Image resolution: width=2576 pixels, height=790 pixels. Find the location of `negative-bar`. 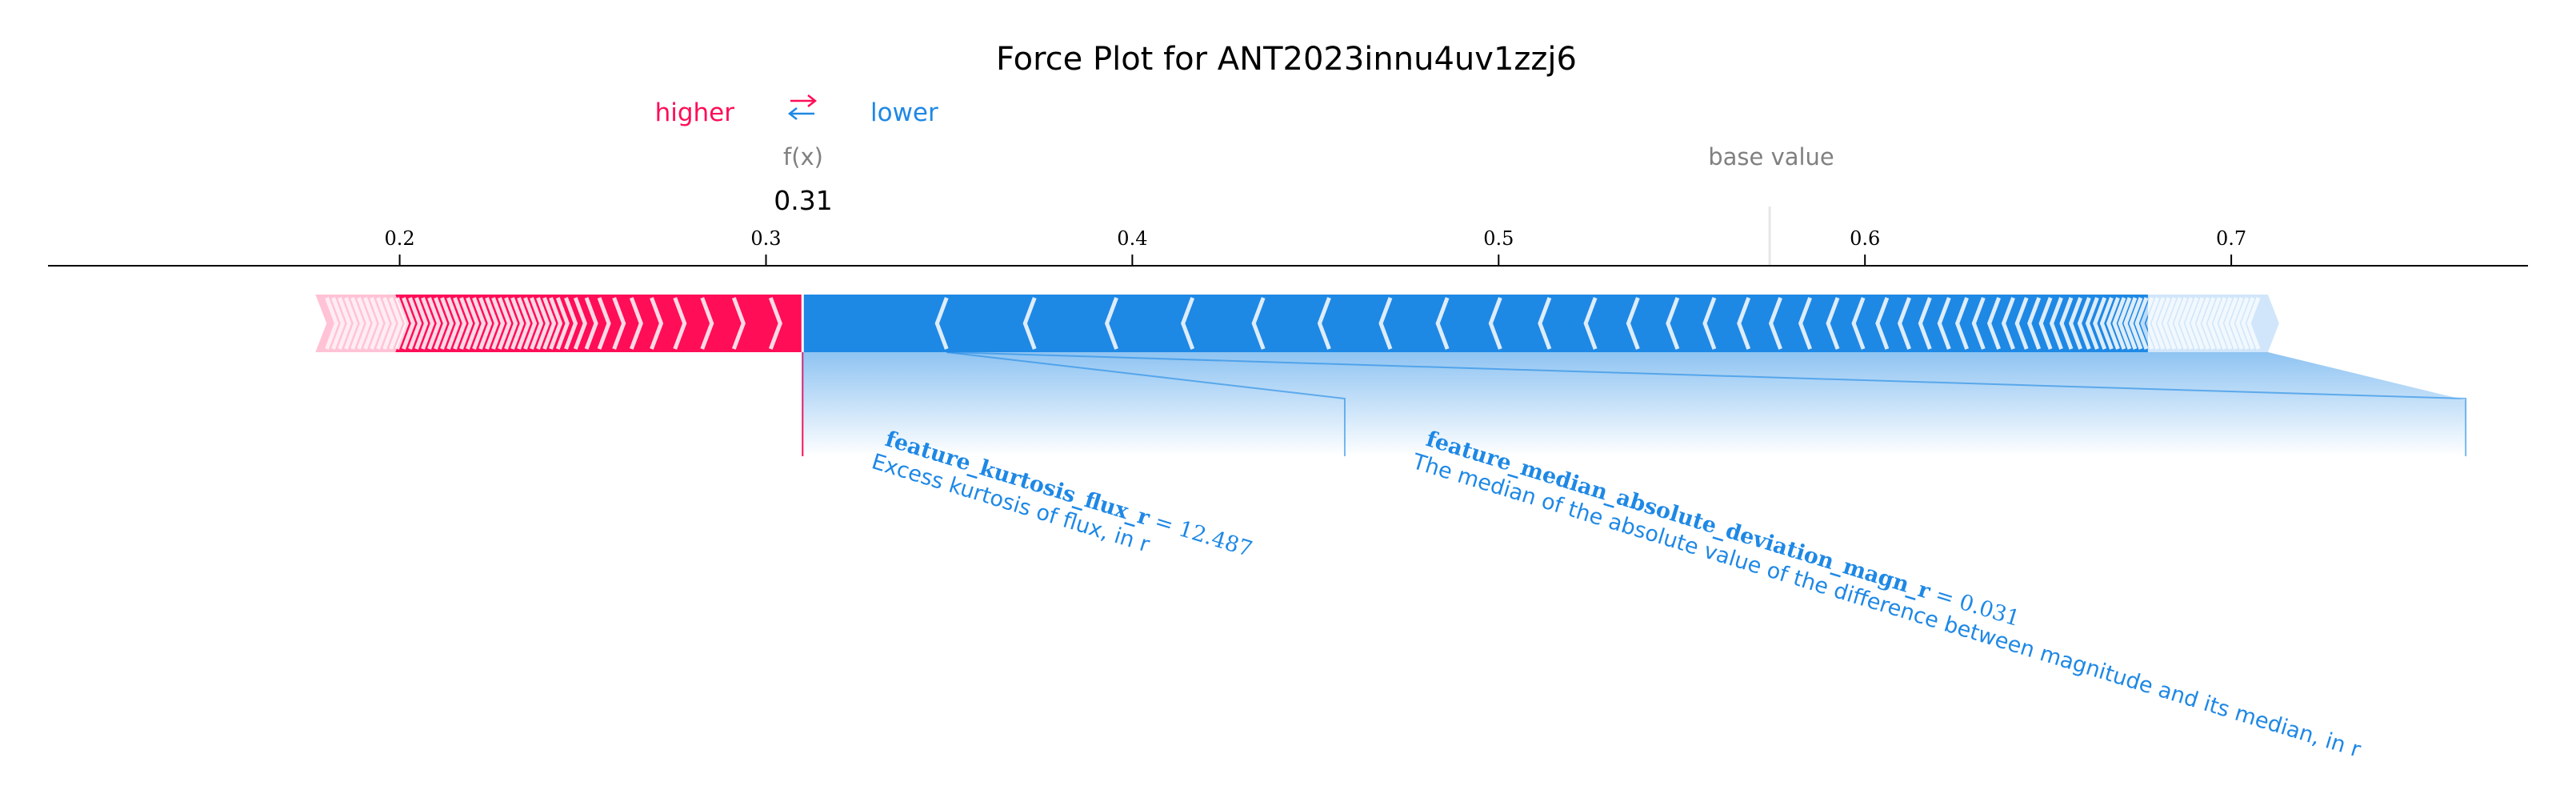

negative-bar is located at coordinates (1475, 323).